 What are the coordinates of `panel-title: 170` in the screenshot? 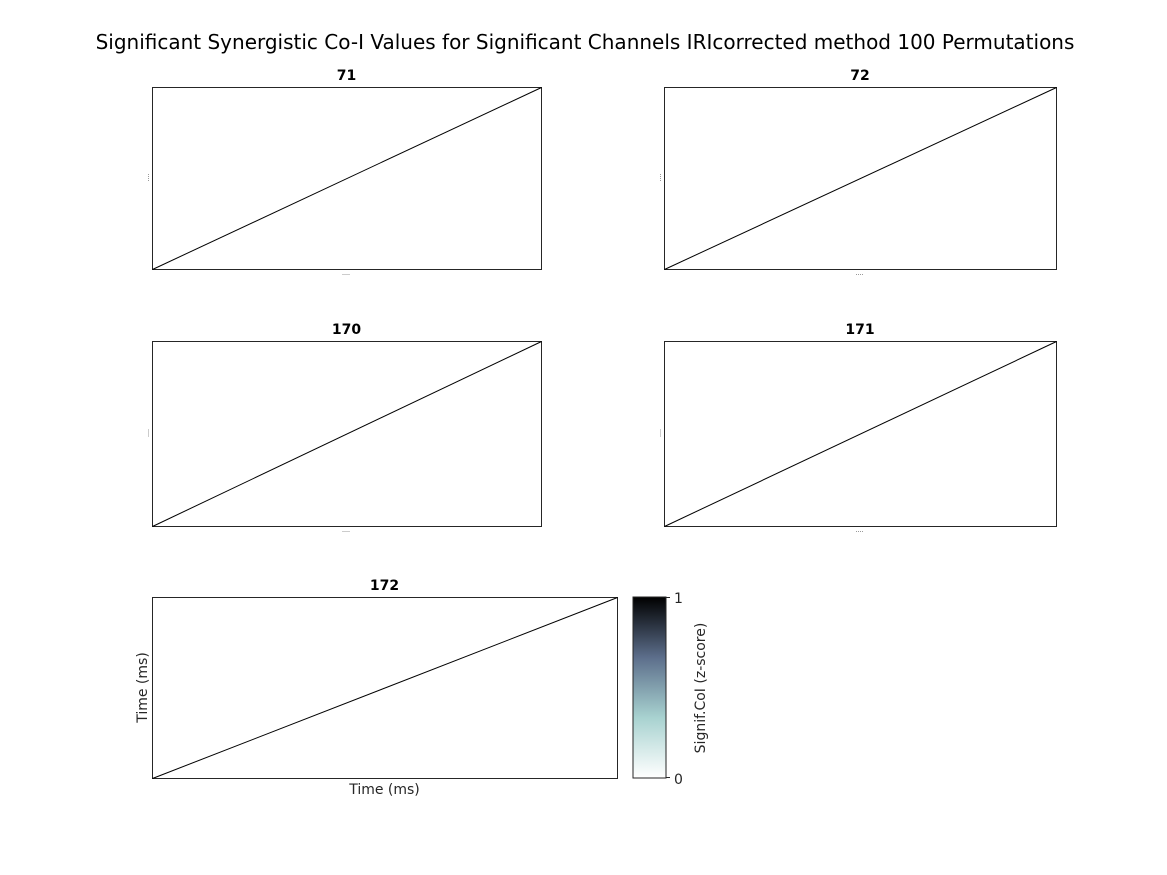 It's located at (346, 330).